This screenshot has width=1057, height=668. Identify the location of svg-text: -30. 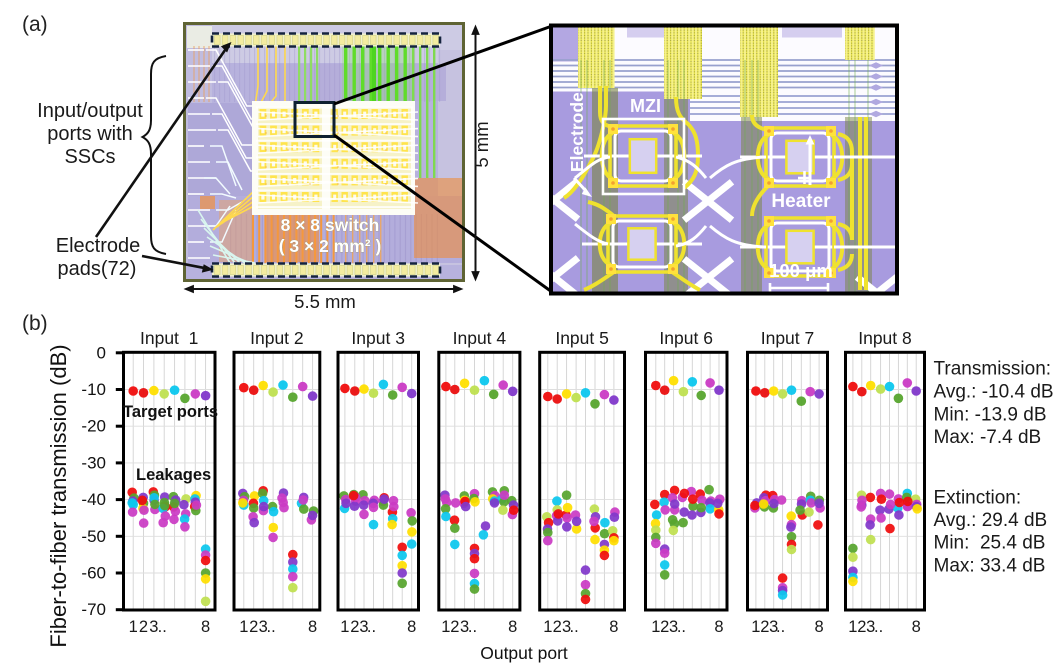
(93, 462).